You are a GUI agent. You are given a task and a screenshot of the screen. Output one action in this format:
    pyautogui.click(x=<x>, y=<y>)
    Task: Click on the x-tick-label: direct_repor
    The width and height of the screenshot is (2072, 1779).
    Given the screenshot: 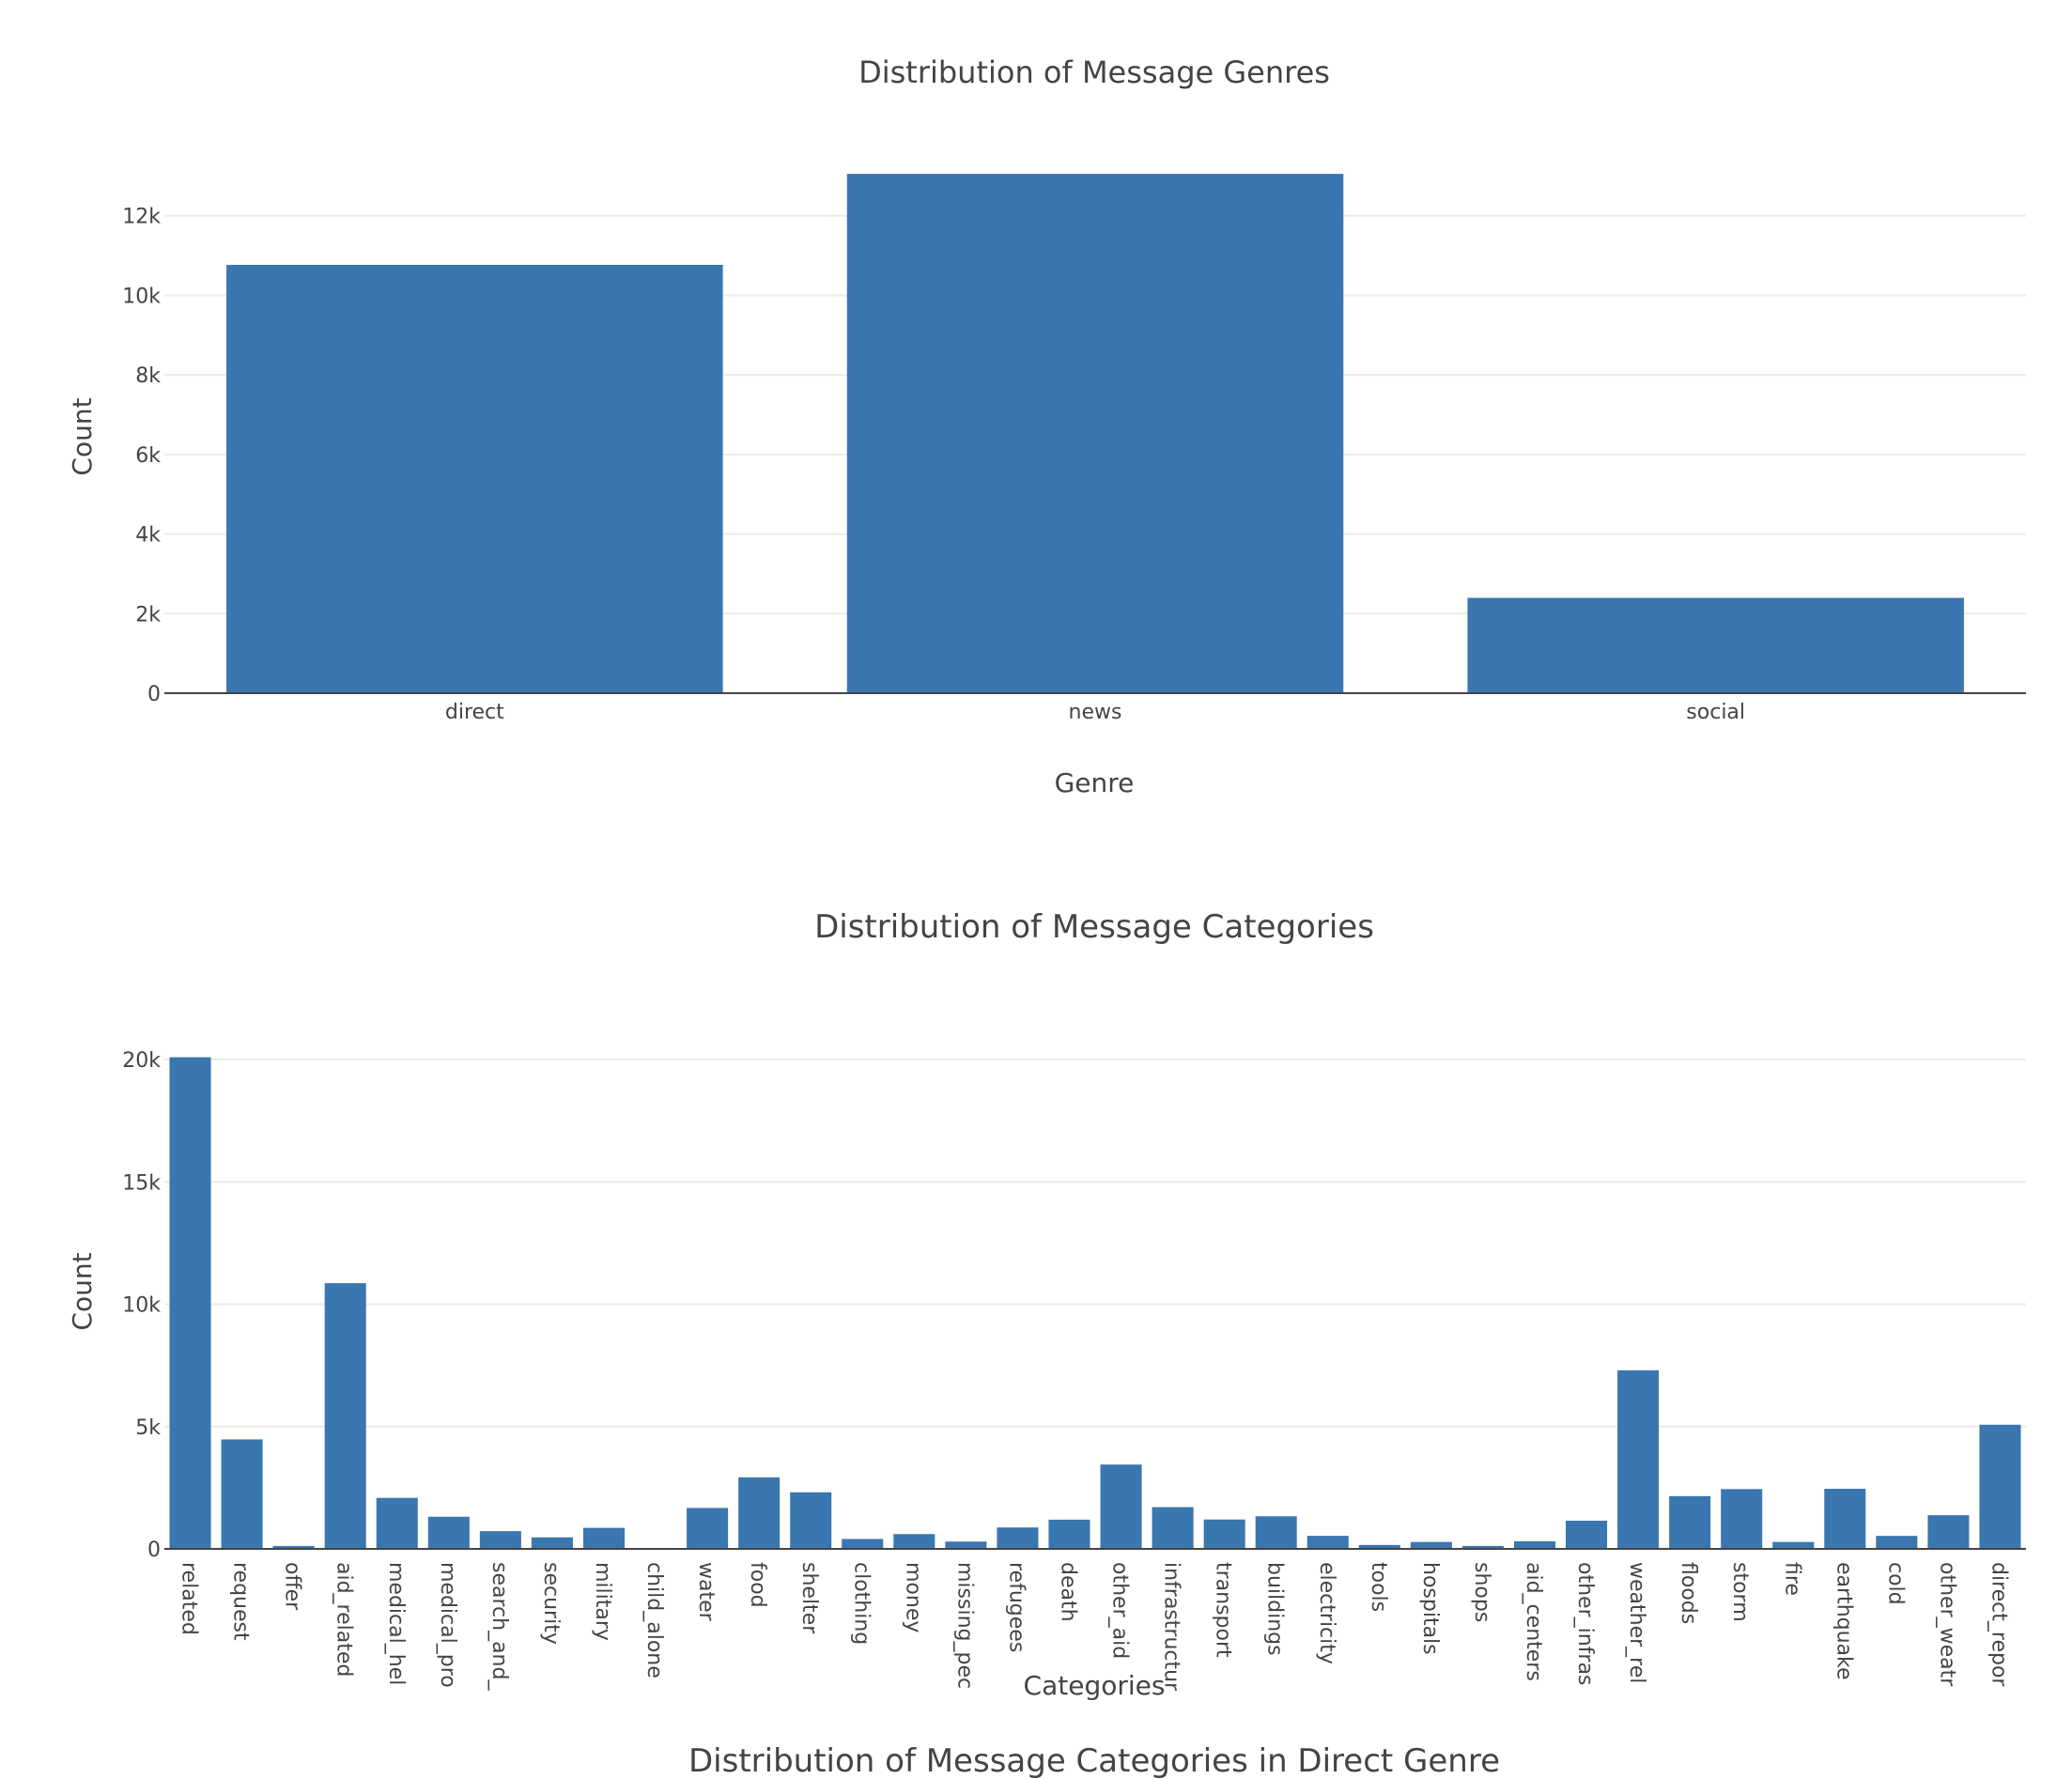 What is the action you would take?
    pyautogui.click(x=1998, y=1624)
    